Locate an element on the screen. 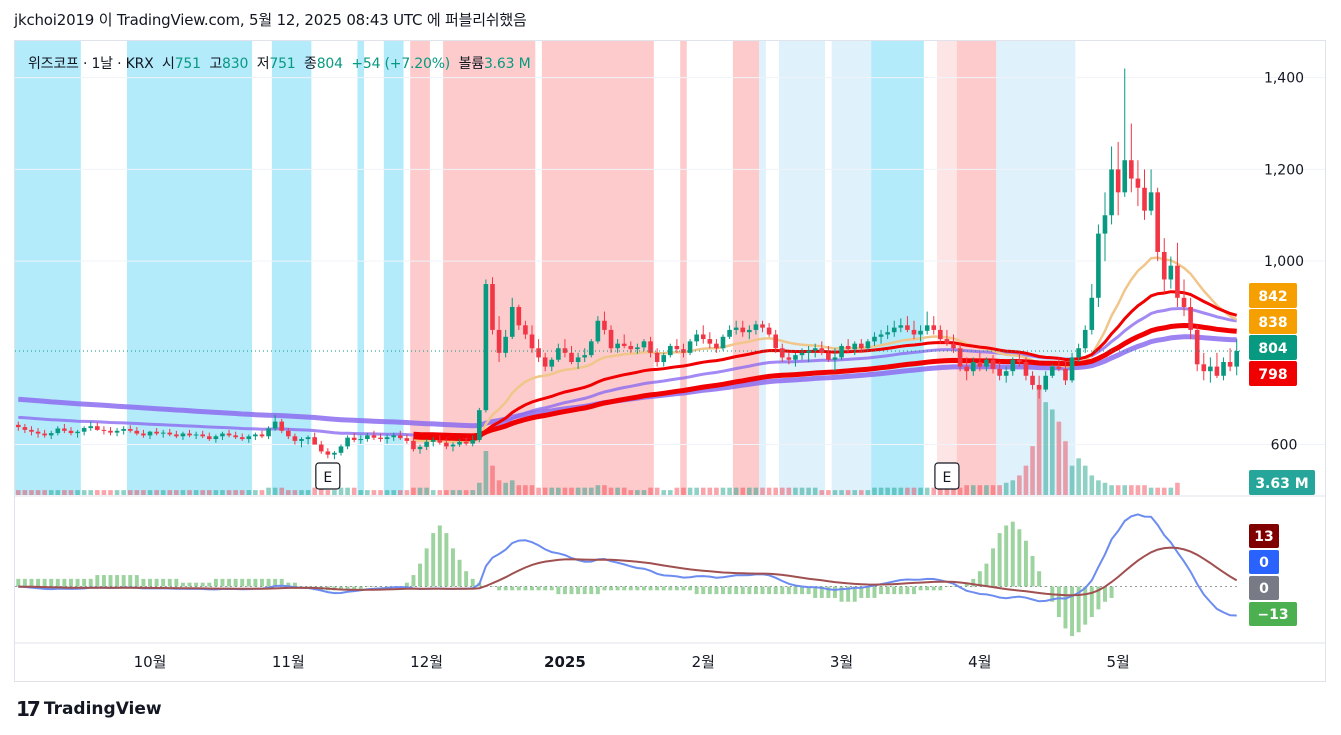 Image resolution: width=1341 pixels, height=735 pixels. price-tag is located at coordinates (1273, 373).